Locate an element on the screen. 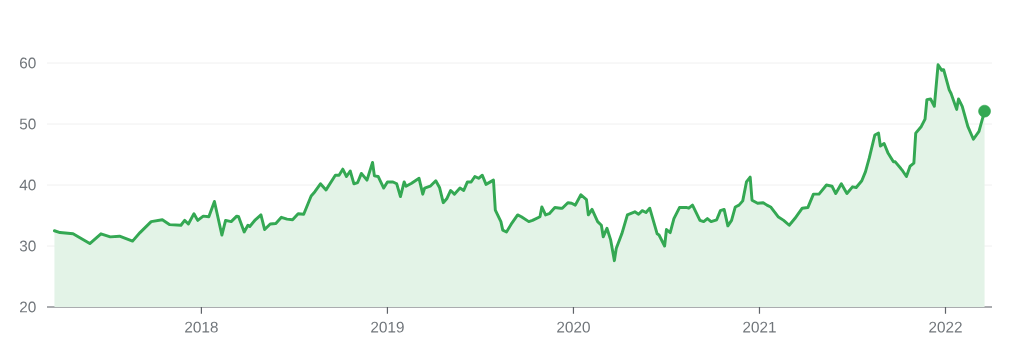  x-tick-label: 2018 is located at coordinates (201, 327).